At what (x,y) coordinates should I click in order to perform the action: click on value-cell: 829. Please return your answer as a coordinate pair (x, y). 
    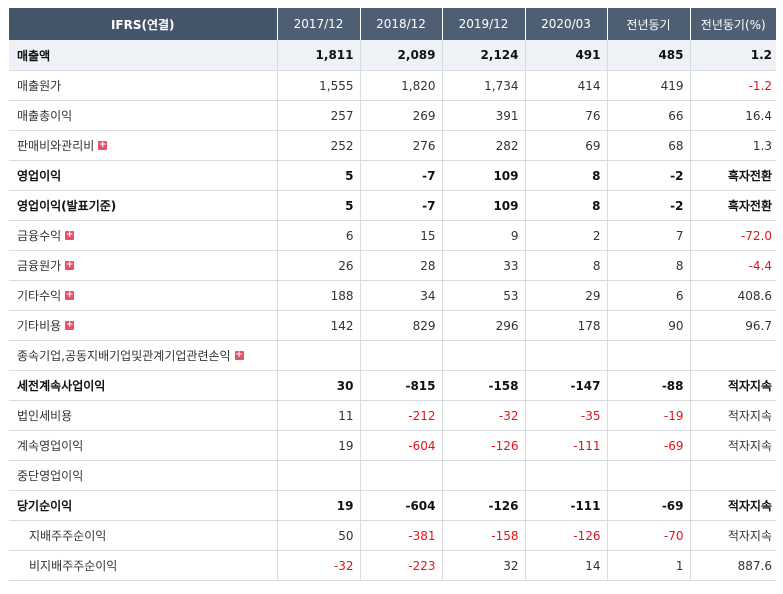
    Looking at the image, I should click on (401, 325).